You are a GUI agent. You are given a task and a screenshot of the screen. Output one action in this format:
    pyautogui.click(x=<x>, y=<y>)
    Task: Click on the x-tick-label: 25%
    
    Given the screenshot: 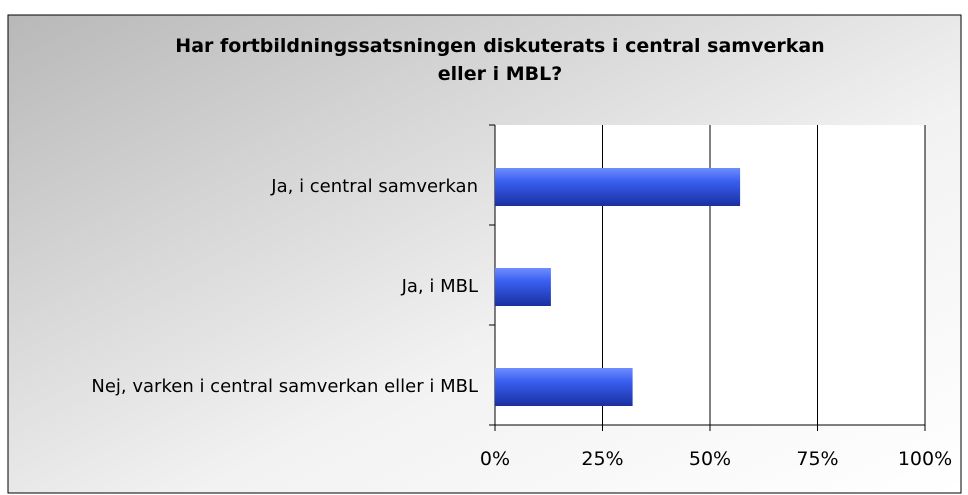 What is the action you would take?
    pyautogui.click(x=602, y=459)
    